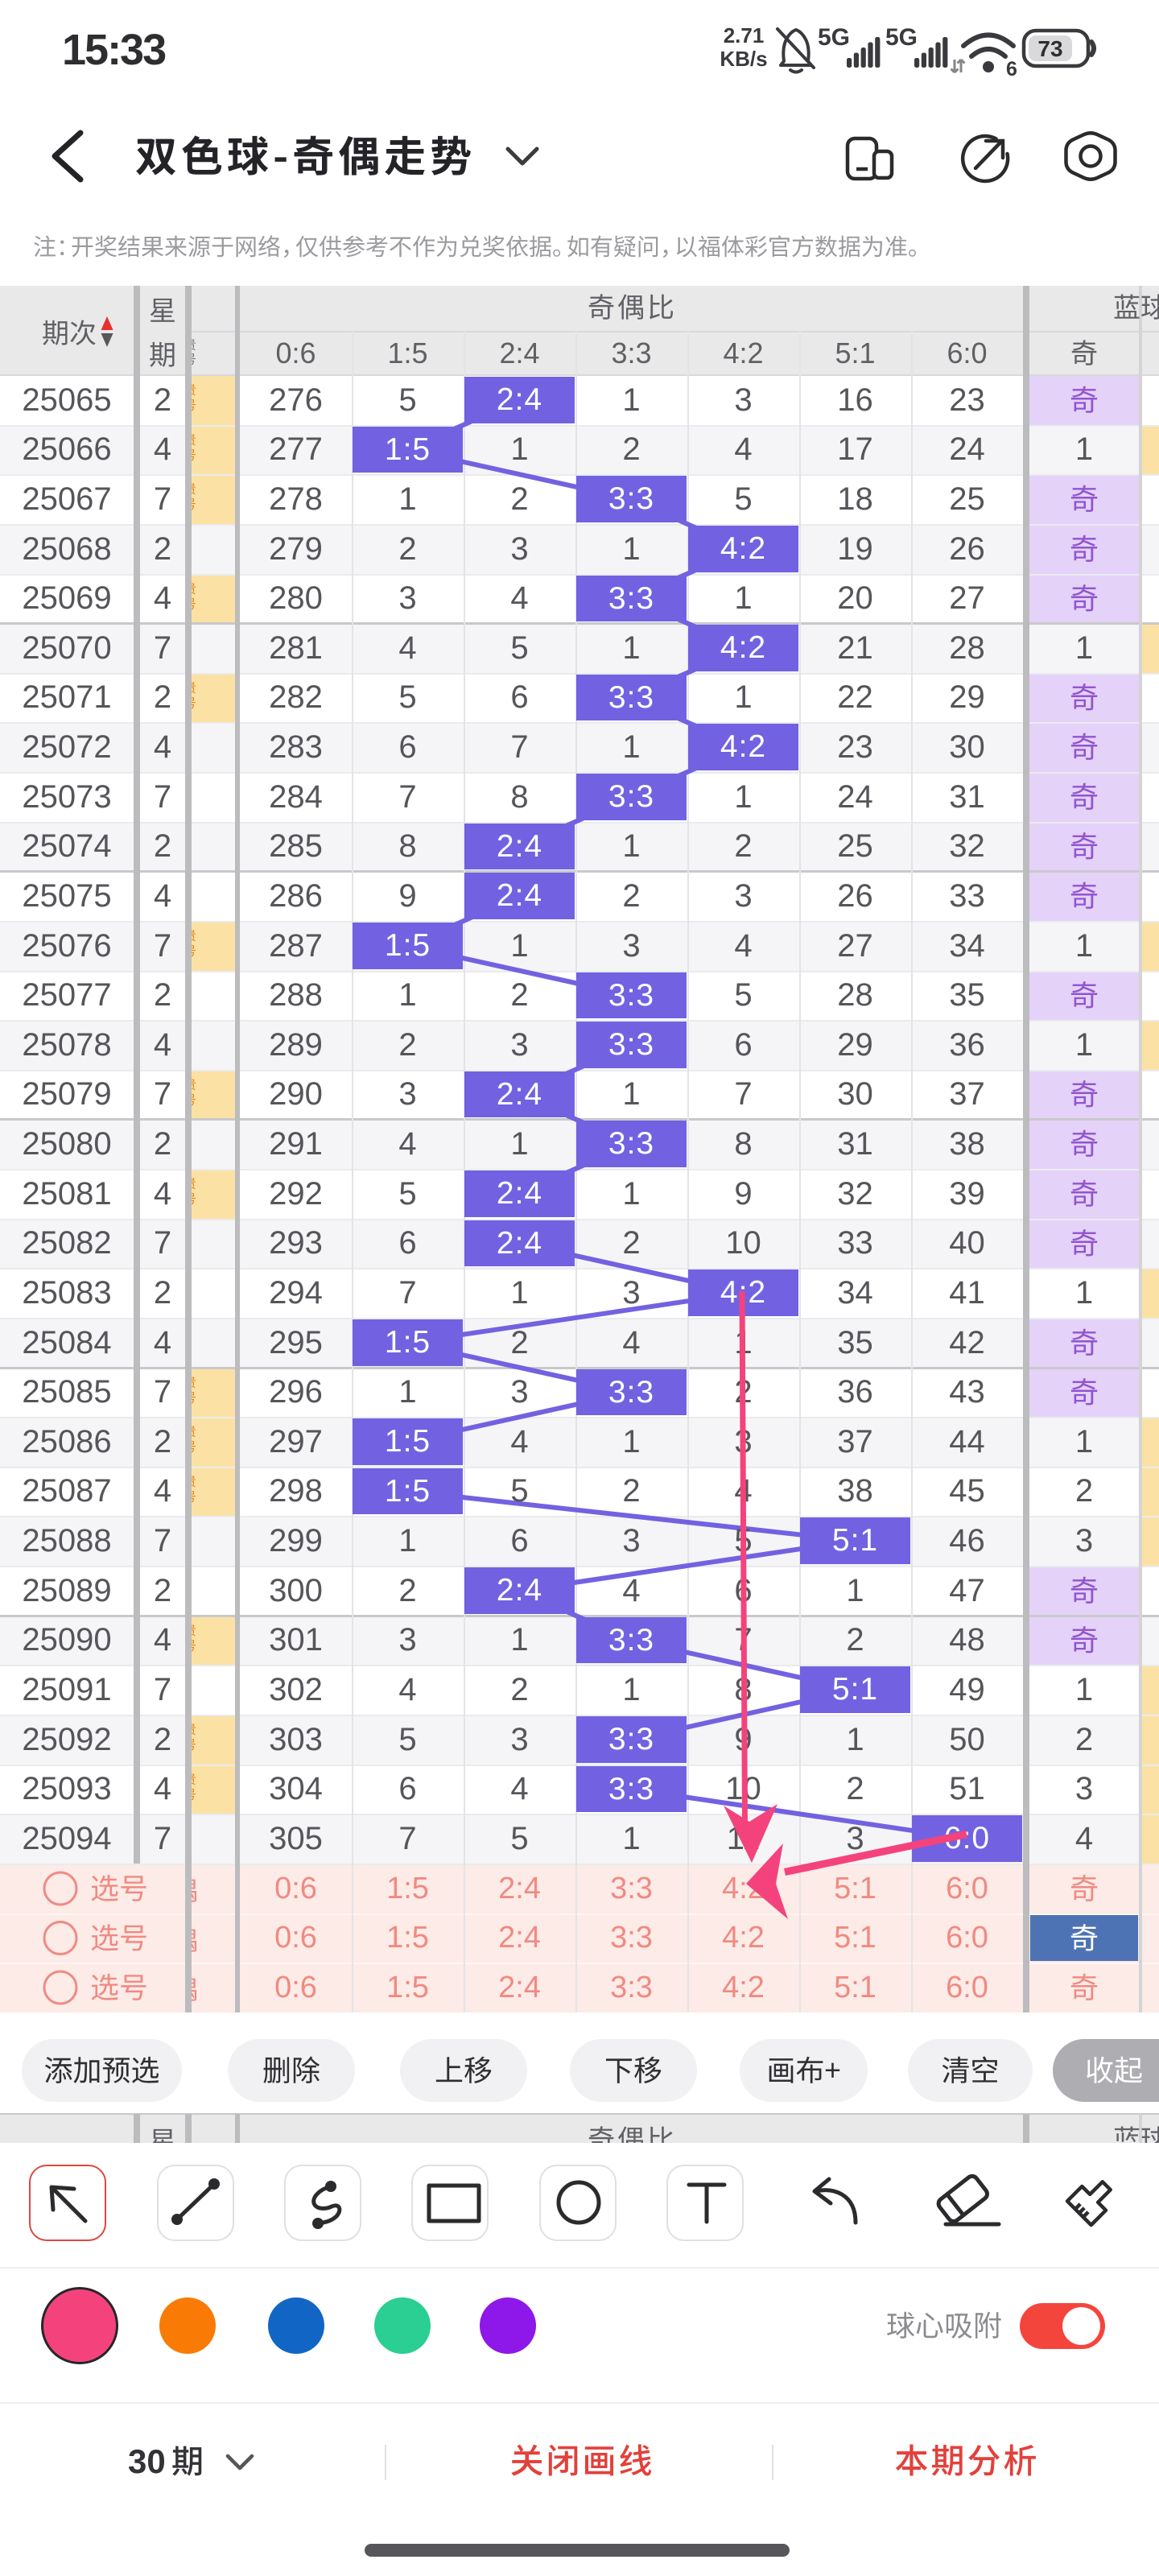  Describe the element at coordinates (1049, 48) in the screenshot. I see `svg-text: 73` at that location.